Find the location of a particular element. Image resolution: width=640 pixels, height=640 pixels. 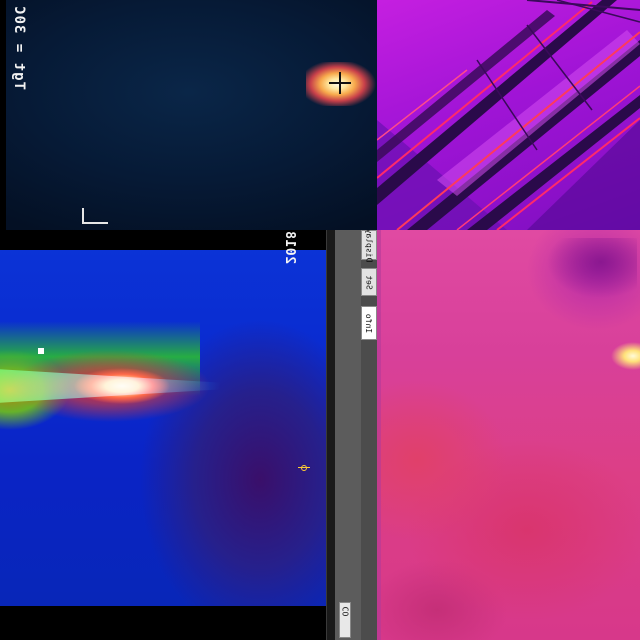

image-divider is located at coordinates (331, 435).